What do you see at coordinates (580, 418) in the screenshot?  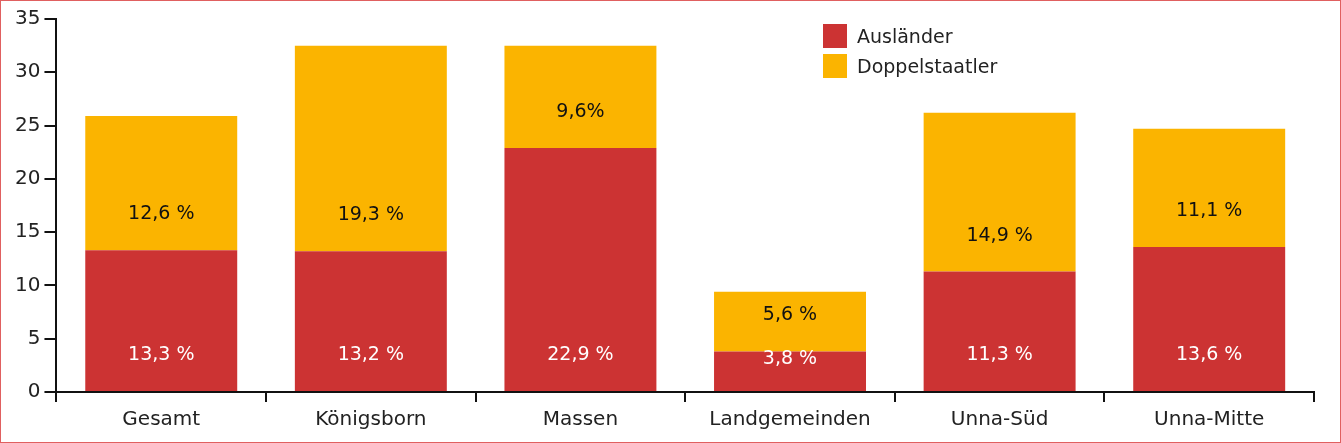 I see `x-tick-label: Massen` at bounding box center [580, 418].